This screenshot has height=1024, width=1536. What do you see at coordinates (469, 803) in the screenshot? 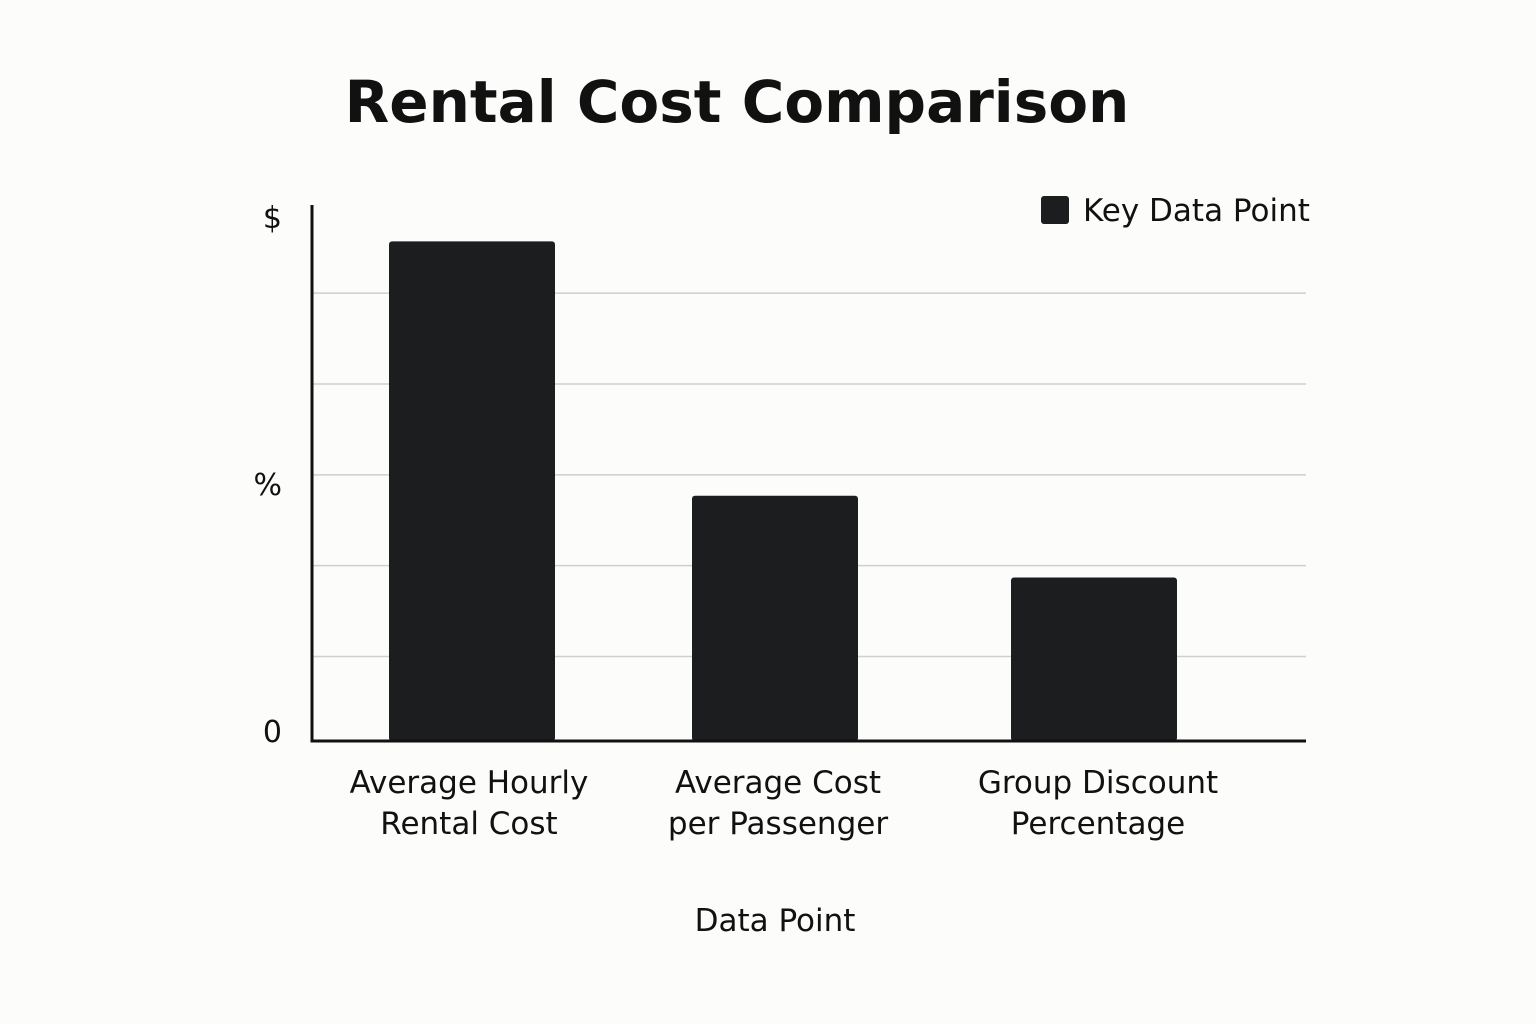
I see `category-label: Average Hourly Rental Cost` at bounding box center [469, 803].